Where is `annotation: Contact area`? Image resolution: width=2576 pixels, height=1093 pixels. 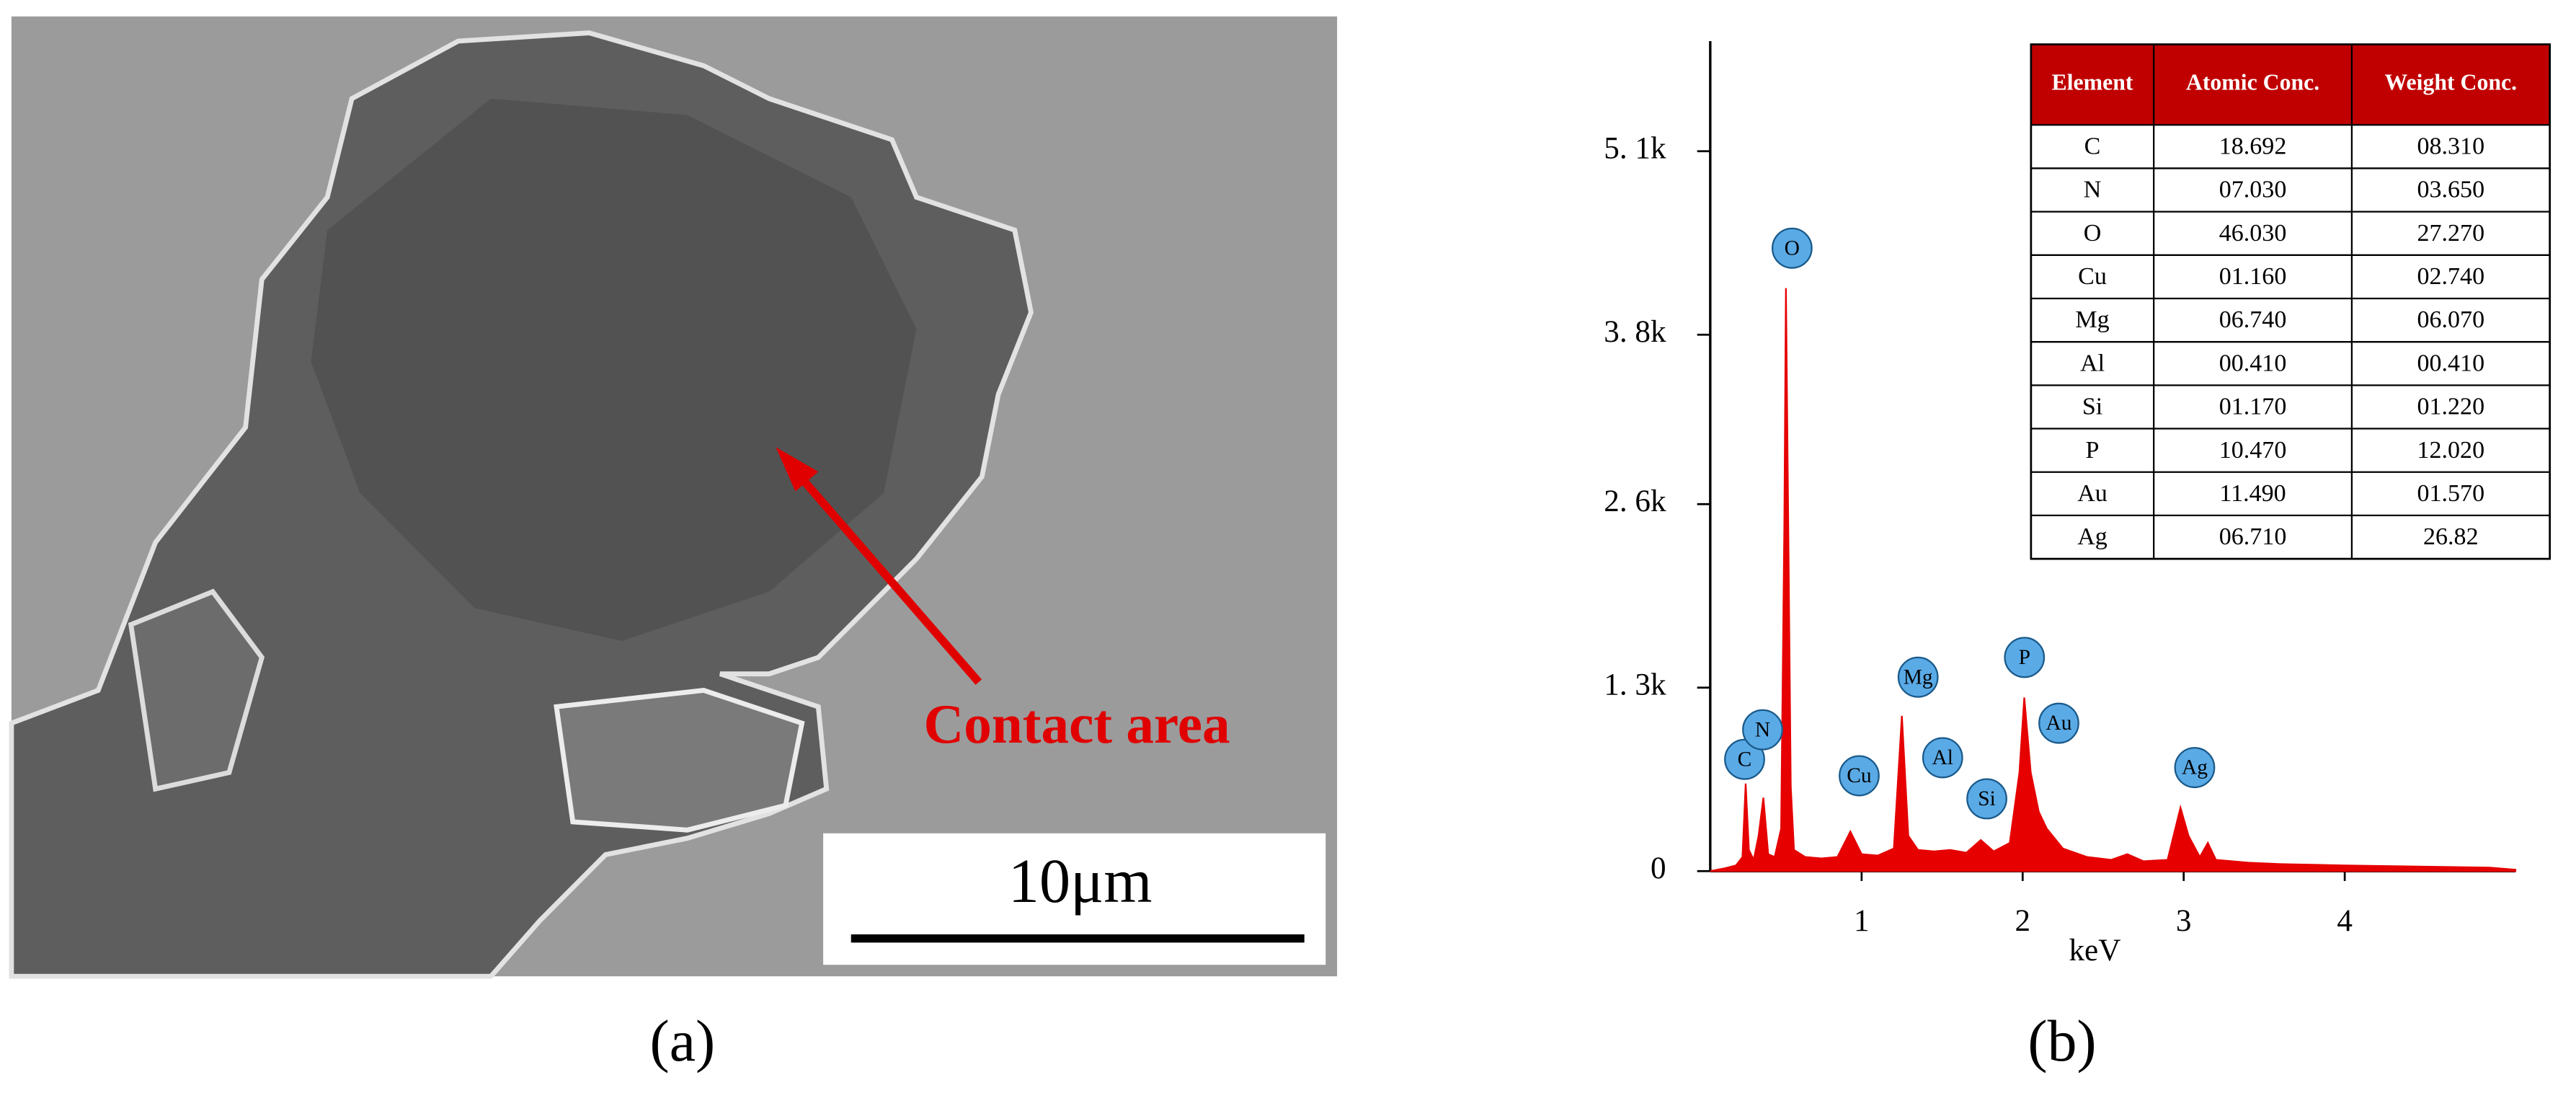 annotation: Contact area is located at coordinates (1077, 724).